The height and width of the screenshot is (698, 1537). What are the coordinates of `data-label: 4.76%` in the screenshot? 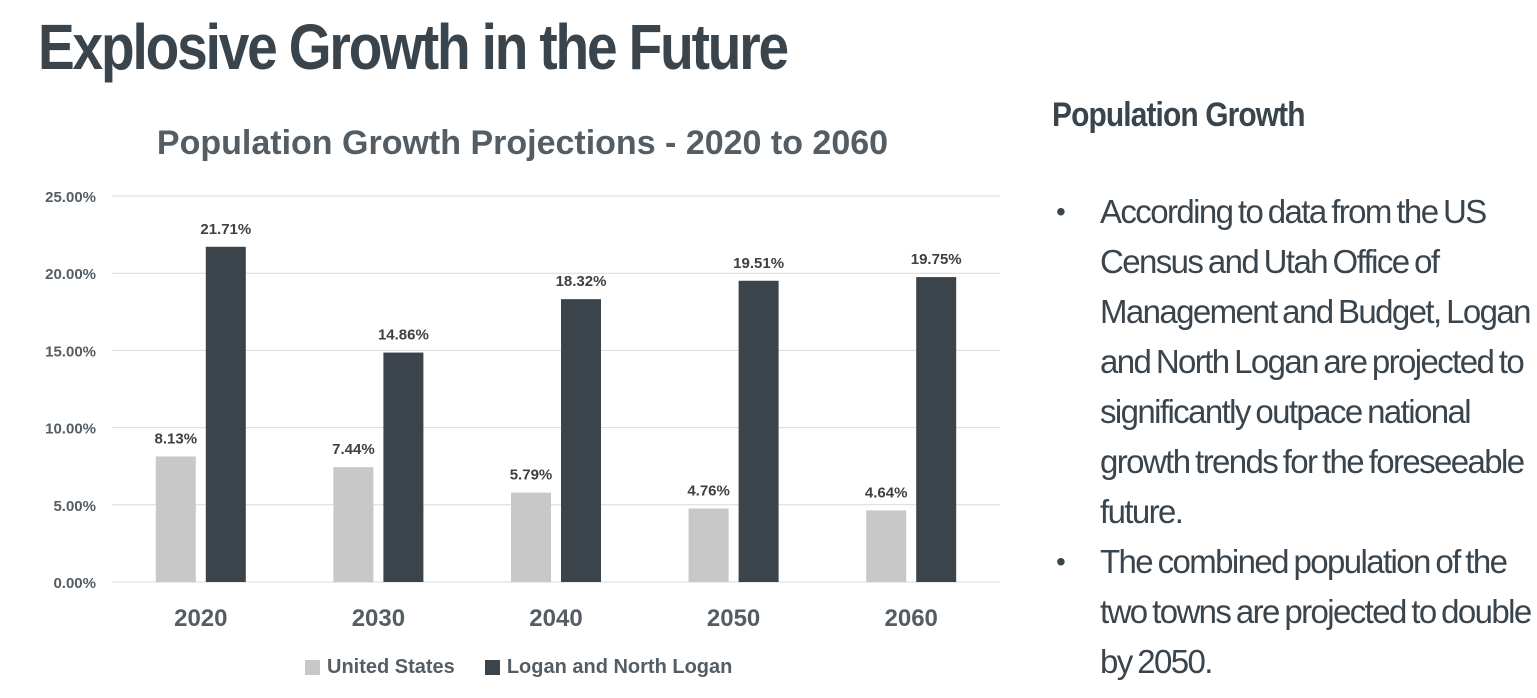 It's located at (708, 491).